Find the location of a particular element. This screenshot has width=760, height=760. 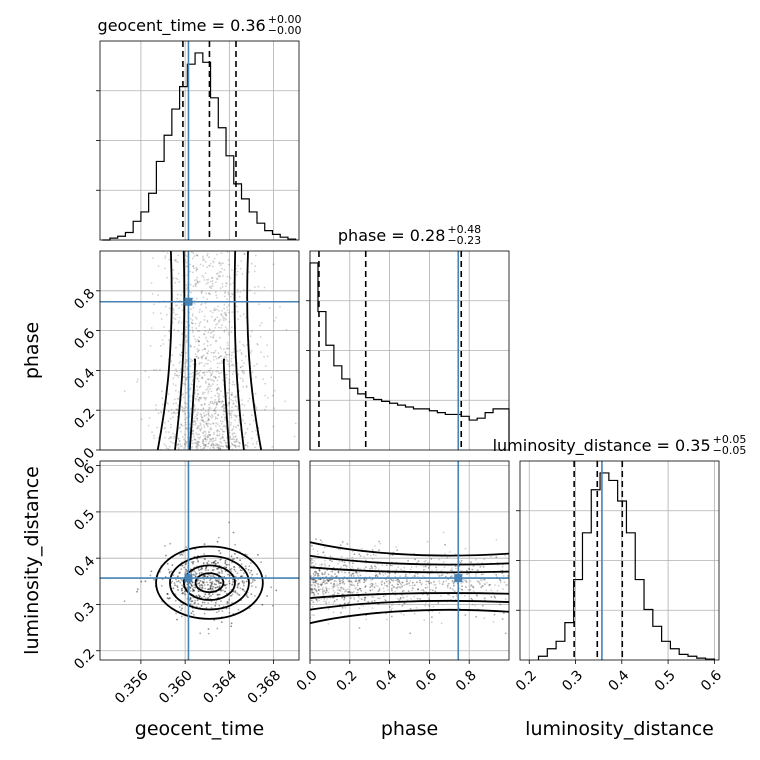

hist-panel-geocent_time: geocent_time = 0.36 +0.00−0.00 is located at coordinates (199, 127).